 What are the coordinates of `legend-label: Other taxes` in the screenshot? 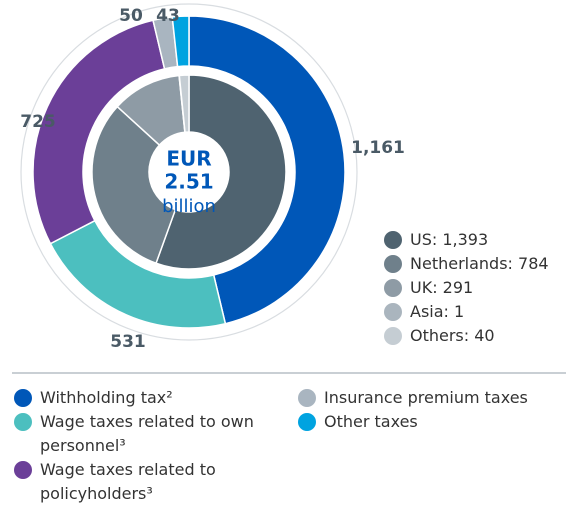 It's located at (371, 421).